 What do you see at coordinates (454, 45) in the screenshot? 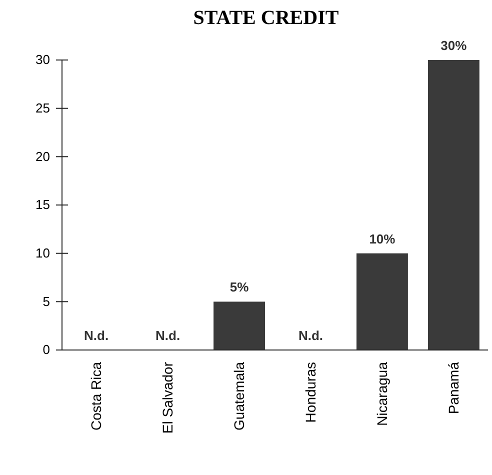
I see `data-label: 30%` at bounding box center [454, 45].